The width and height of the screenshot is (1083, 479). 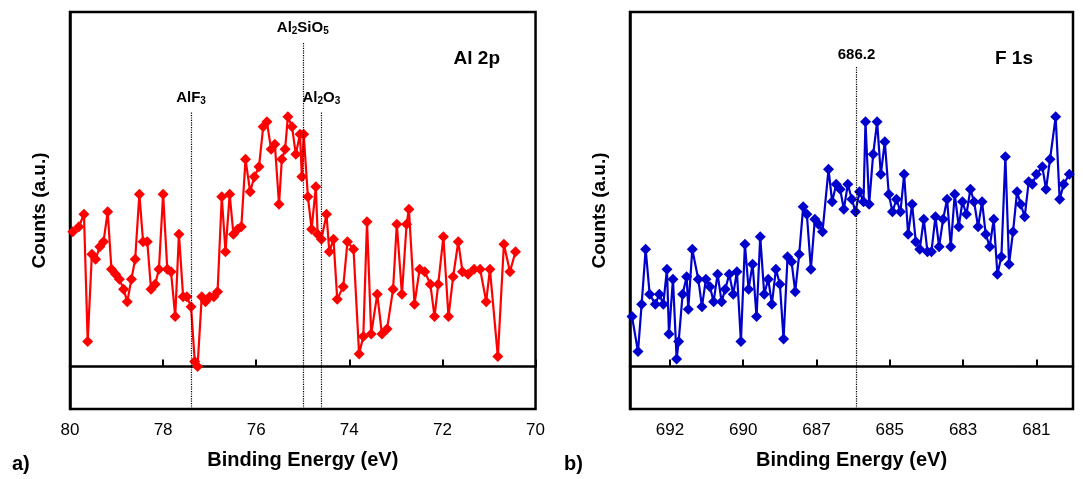 I want to click on x-tick-label: 78, so click(x=163, y=429).